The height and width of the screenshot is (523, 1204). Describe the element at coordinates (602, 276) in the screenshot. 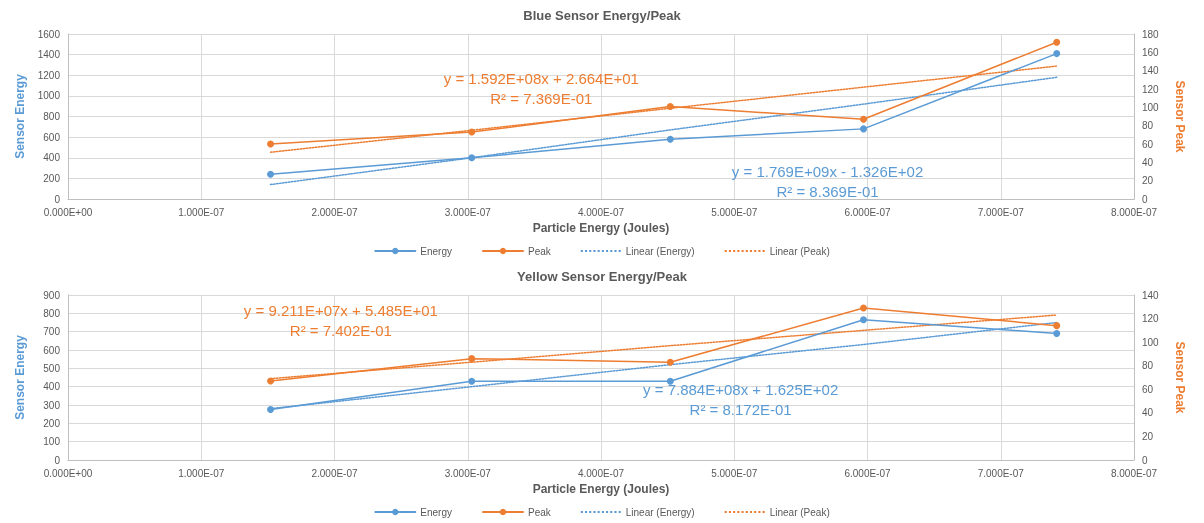

I see `chart-title: Yellow Sensor Energy/Peak` at that location.